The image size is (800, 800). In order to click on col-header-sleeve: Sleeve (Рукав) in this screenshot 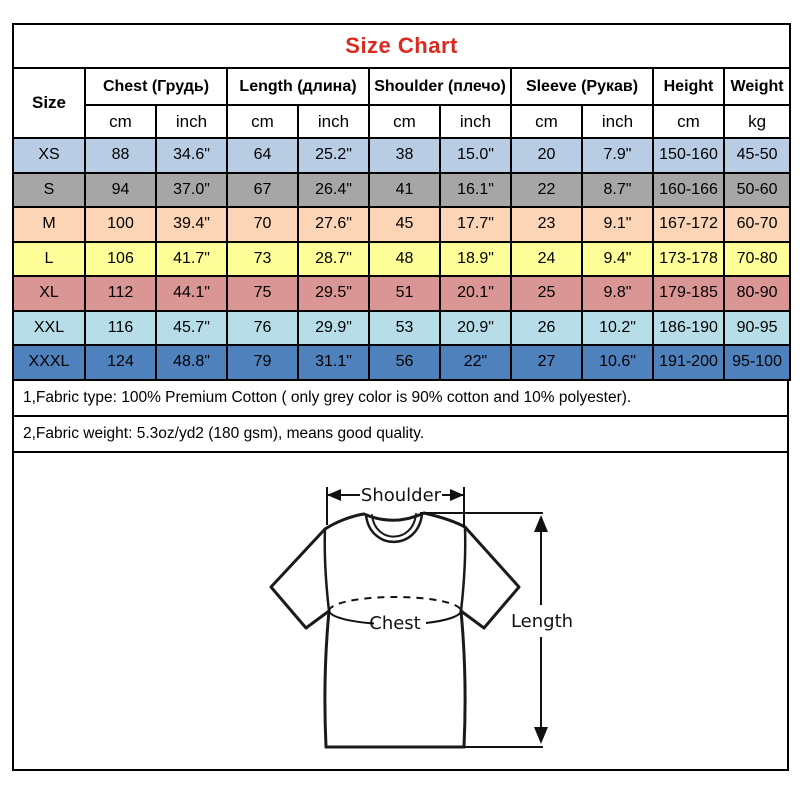, I will do `click(582, 86)`.